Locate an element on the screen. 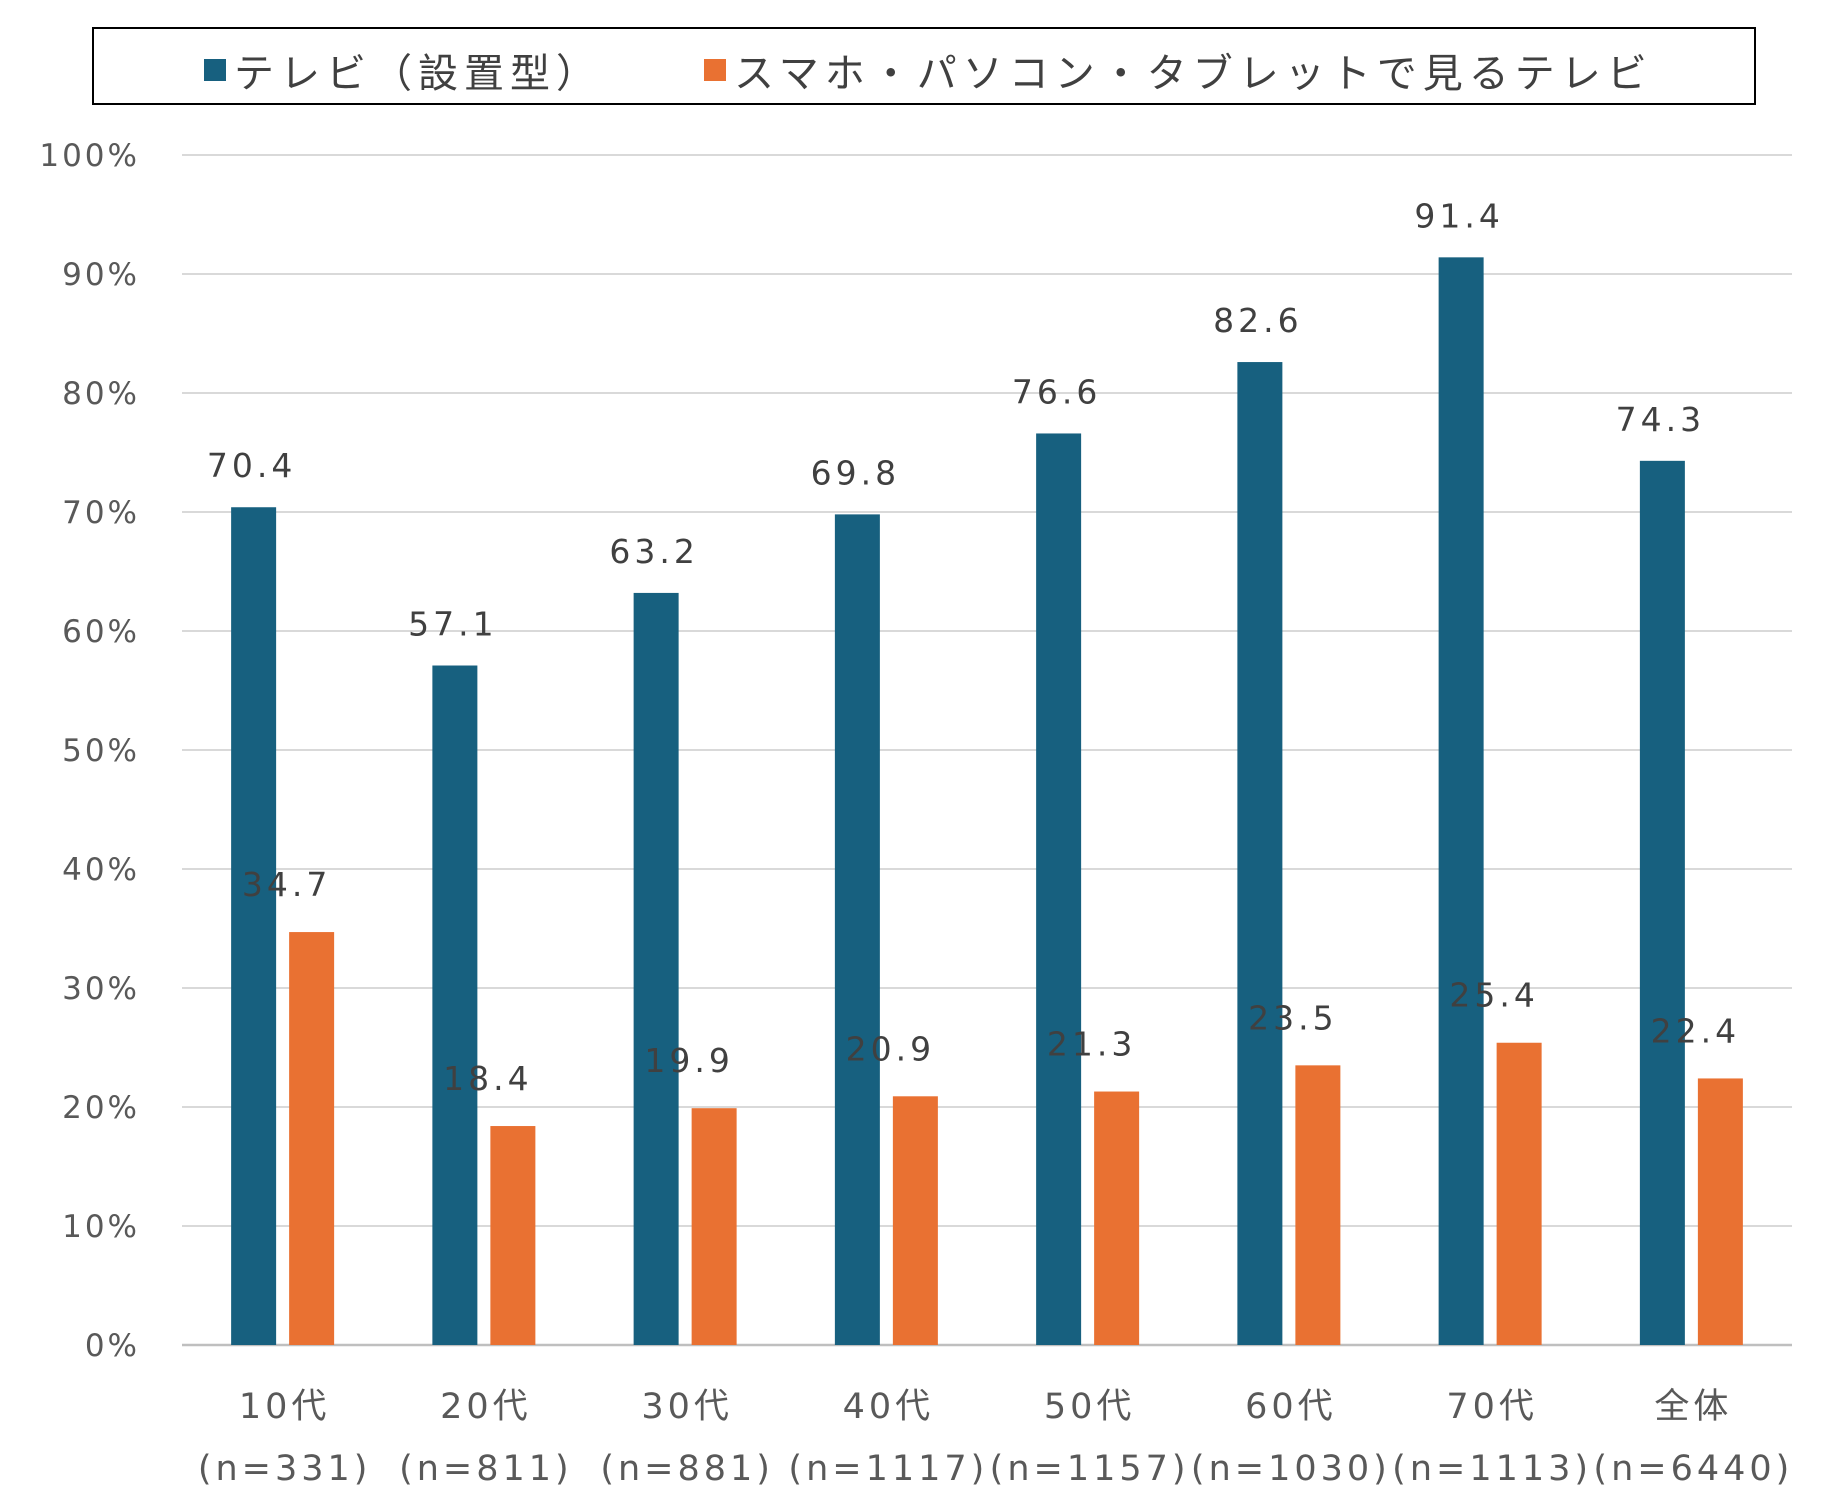 The image size is (1823, 1506). x-tick-sample-size: (n=1030) is located at coordinates (1291, 1469).